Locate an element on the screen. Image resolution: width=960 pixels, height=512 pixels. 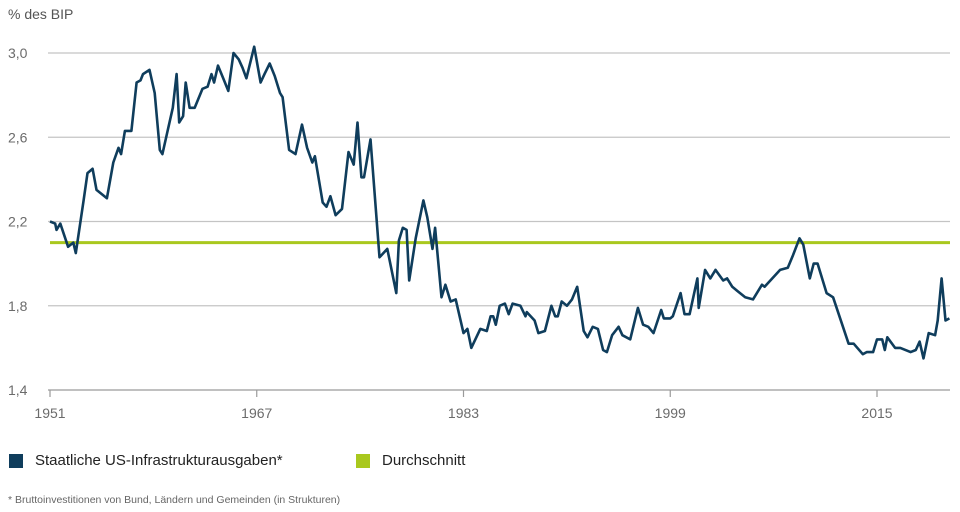
x-tick-label: 1967 is located at coordinates (256, 413).